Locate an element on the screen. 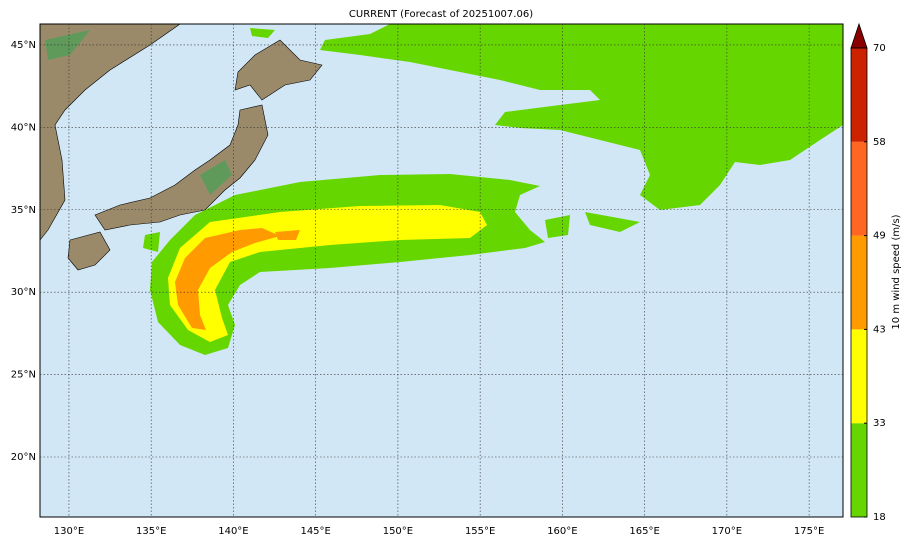 The height and width of the screenshot is (545, 911). colorbar-frame is located at coordinates (859, 282).